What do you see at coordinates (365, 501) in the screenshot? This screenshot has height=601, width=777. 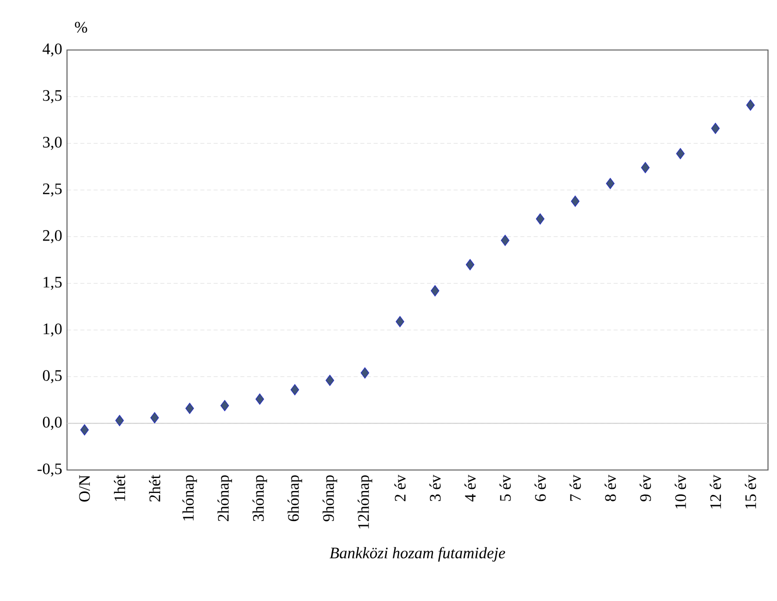 I see `x-tick-label: 12hónap` at bounding box center [365, 501].